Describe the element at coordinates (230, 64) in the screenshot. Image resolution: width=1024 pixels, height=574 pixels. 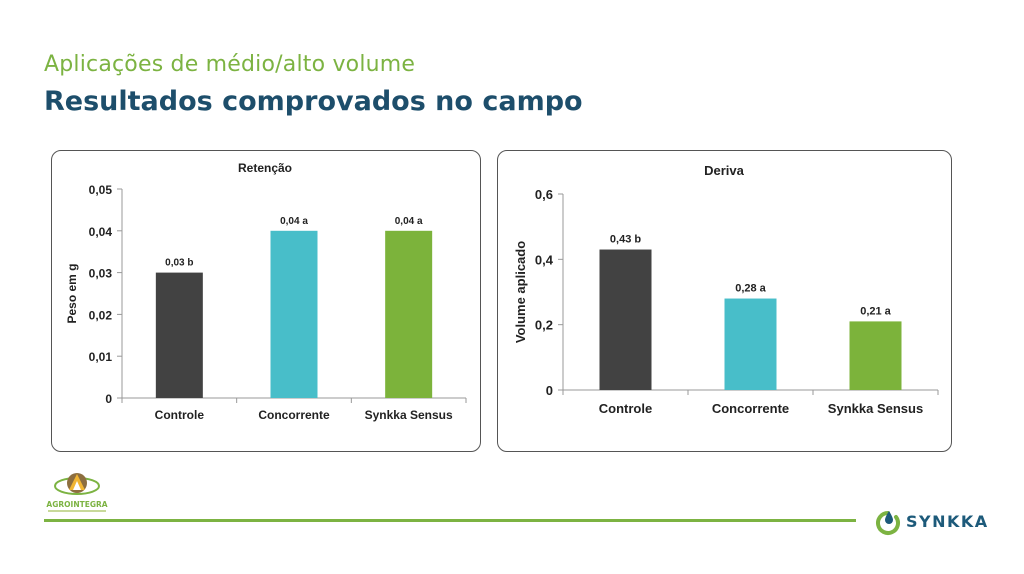
I see `page-subtitle: Aplicações de médio/alto volume` at that location.